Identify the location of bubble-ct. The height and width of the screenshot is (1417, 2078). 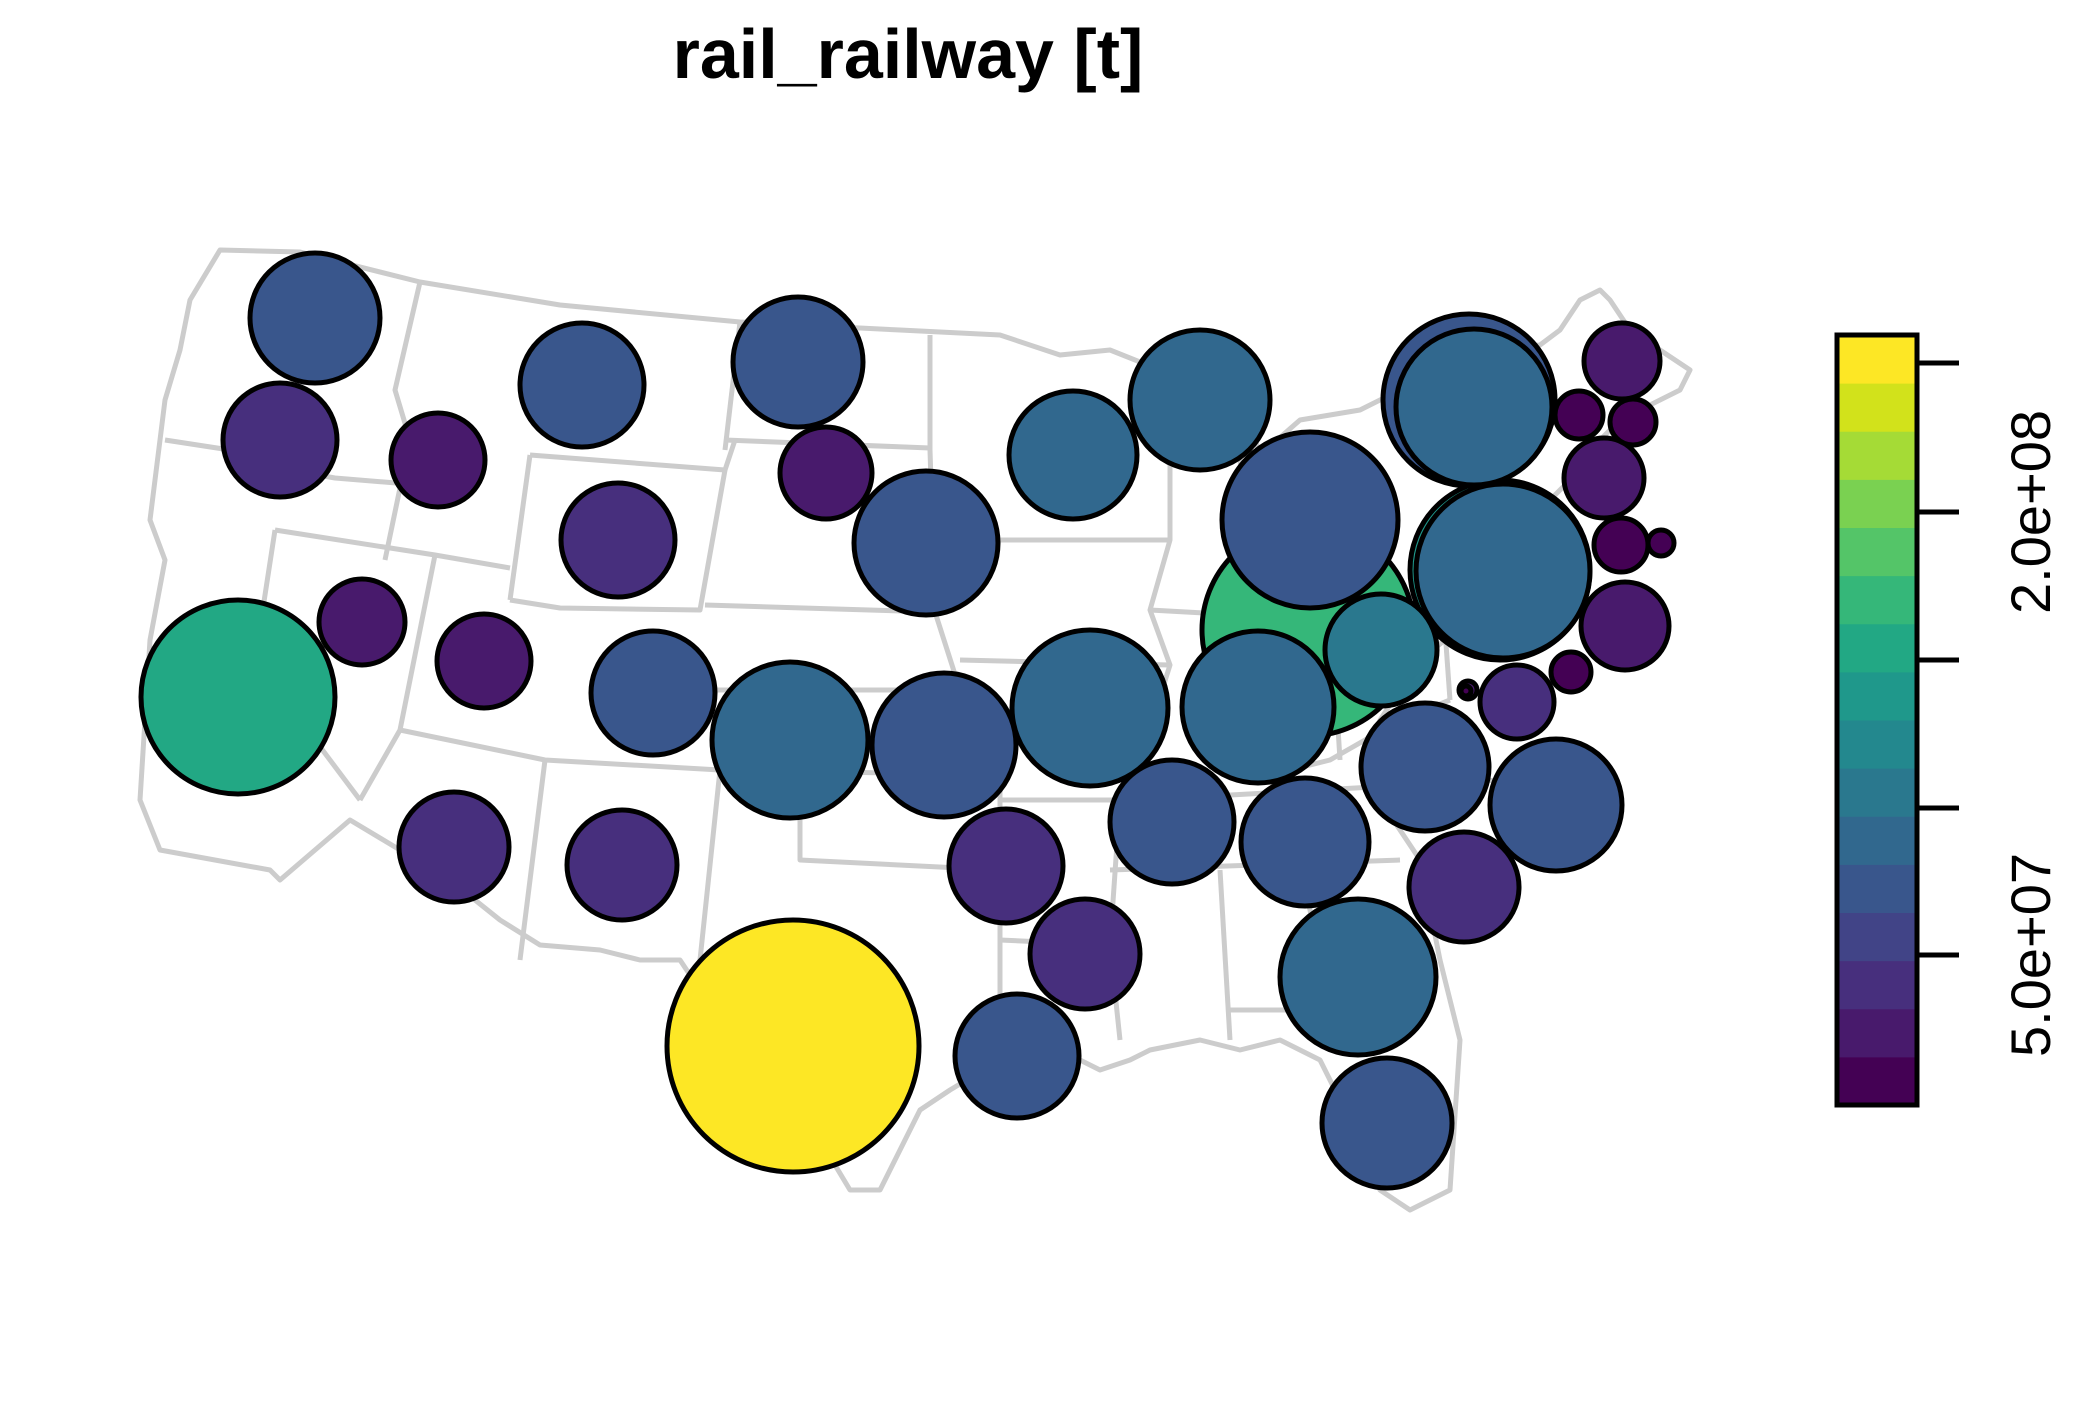
(1621, 545).